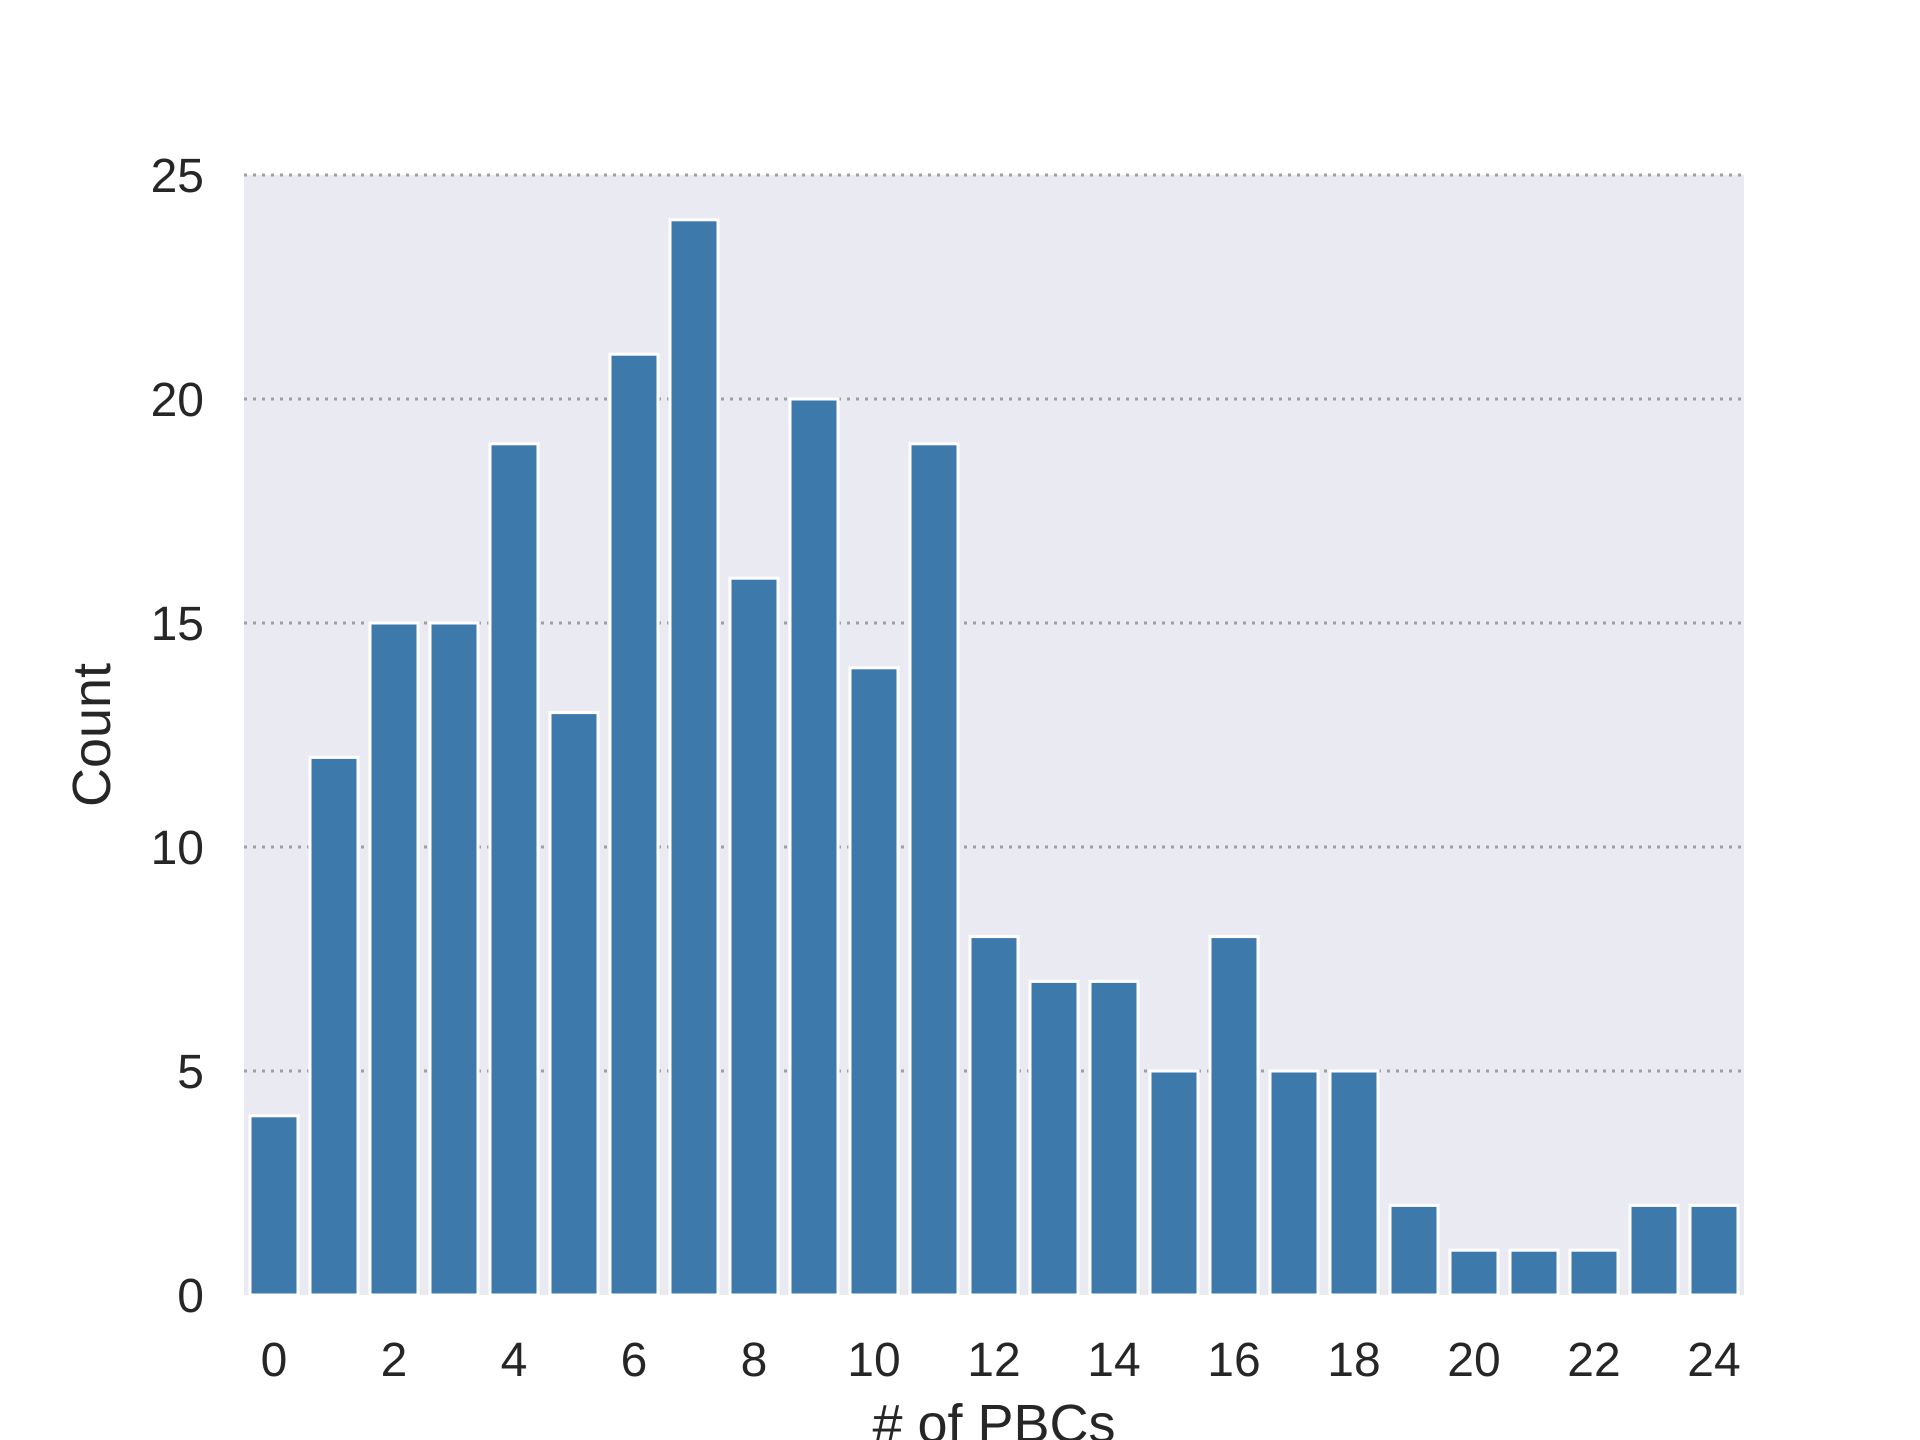 This screenshot has height=1440, width=1920. I want to click on x-tick-label: 0, so click(274, 1360).